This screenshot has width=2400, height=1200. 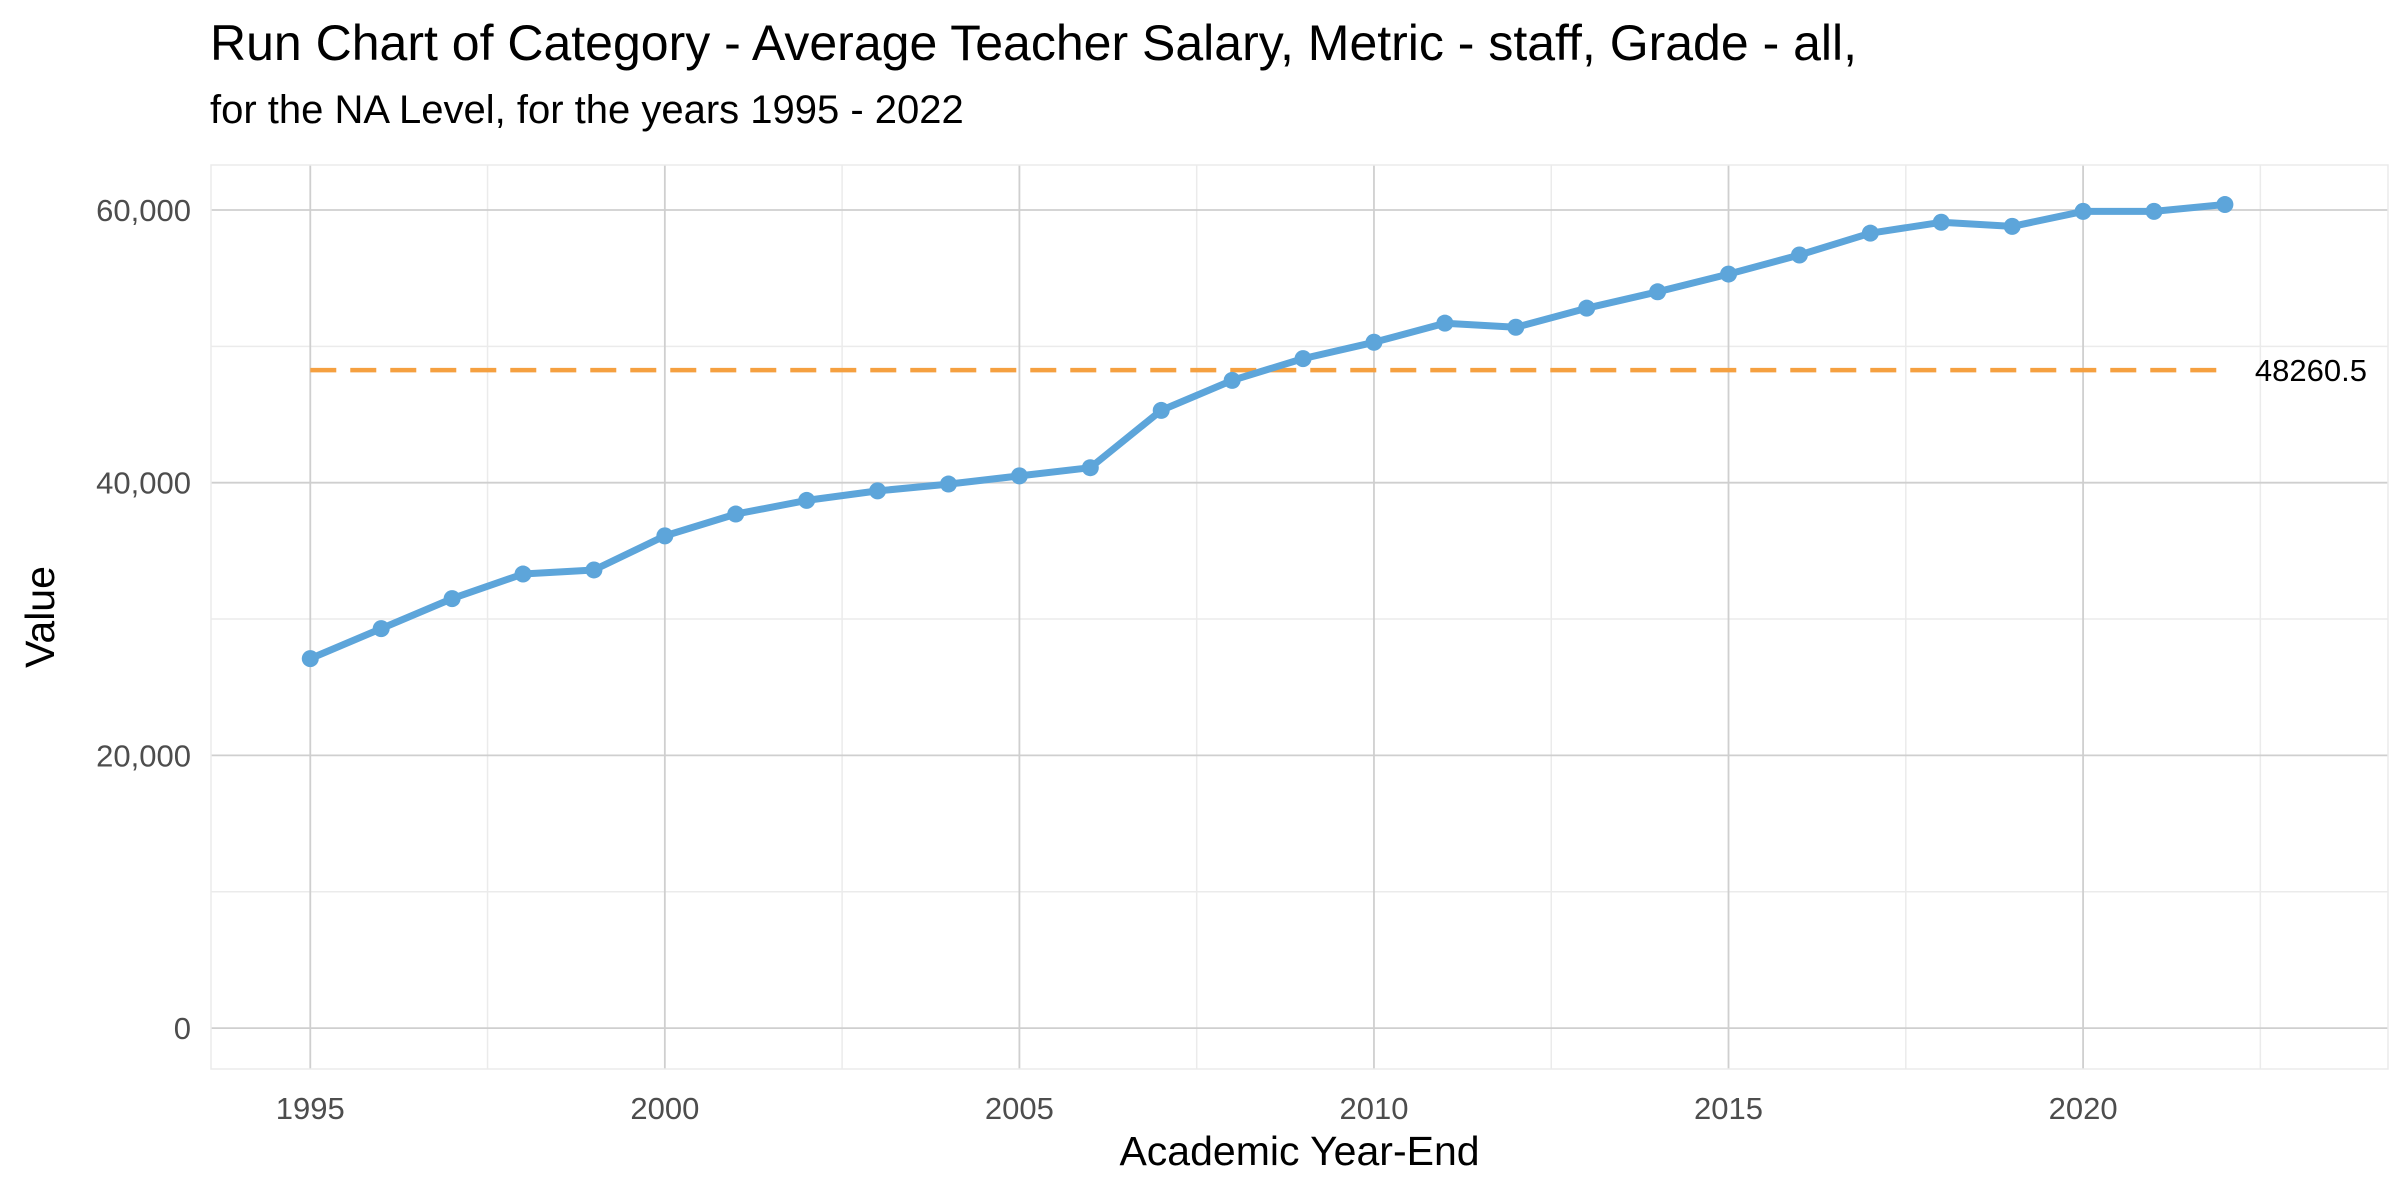 What do you see at coordinates (310, 1108) in the screenshot?
I see `x-tick-label: 1995` at bounding box center [310, 1108].